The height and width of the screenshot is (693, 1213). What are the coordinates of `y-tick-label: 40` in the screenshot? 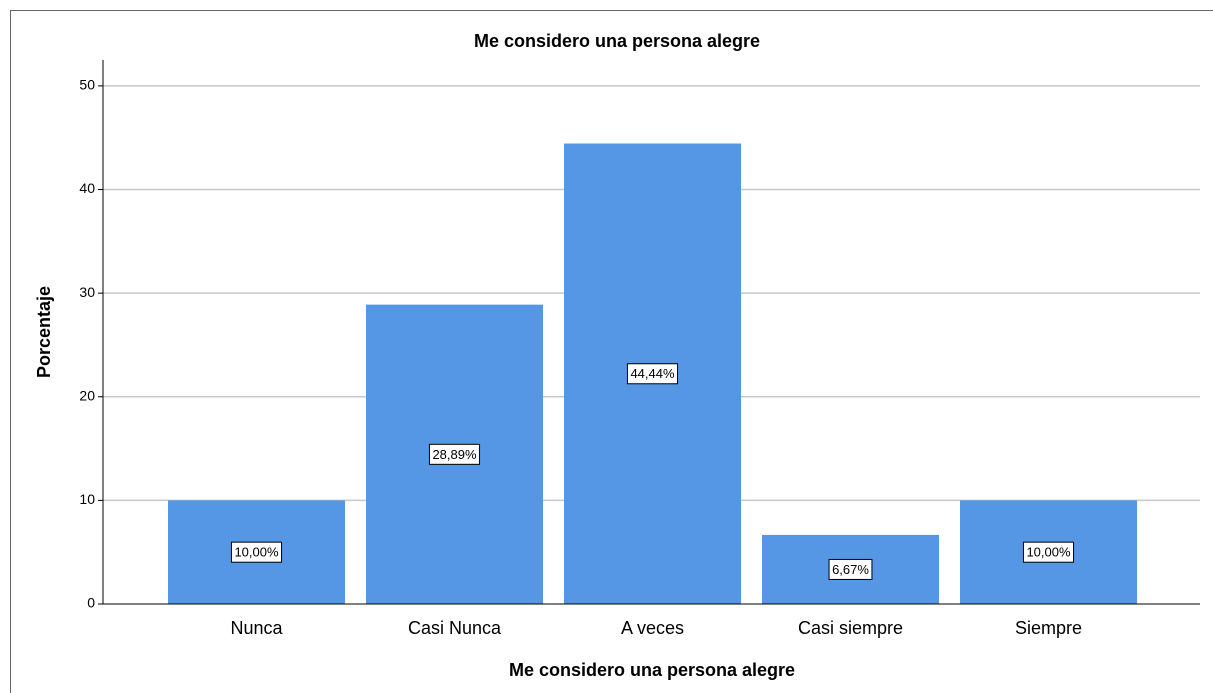 It's located at (87, 188).